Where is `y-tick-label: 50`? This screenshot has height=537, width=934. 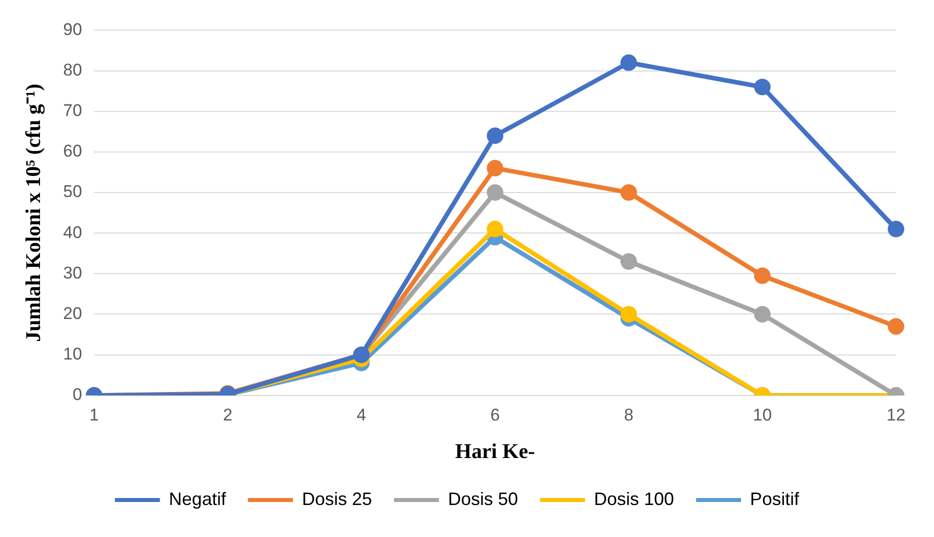
y-tick-label: 50 is located at coordinates (72, 192).